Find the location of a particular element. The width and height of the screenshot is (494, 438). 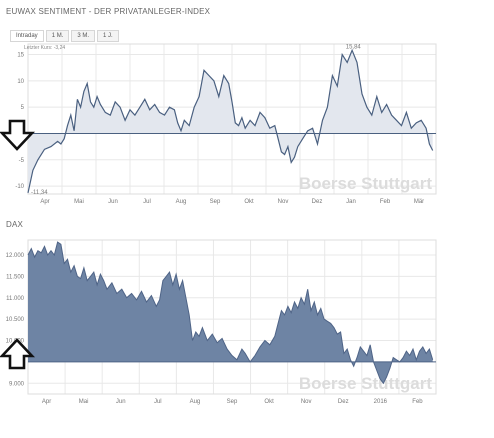

y-tick-label: 11.000 is located at coordinates (15, 299).